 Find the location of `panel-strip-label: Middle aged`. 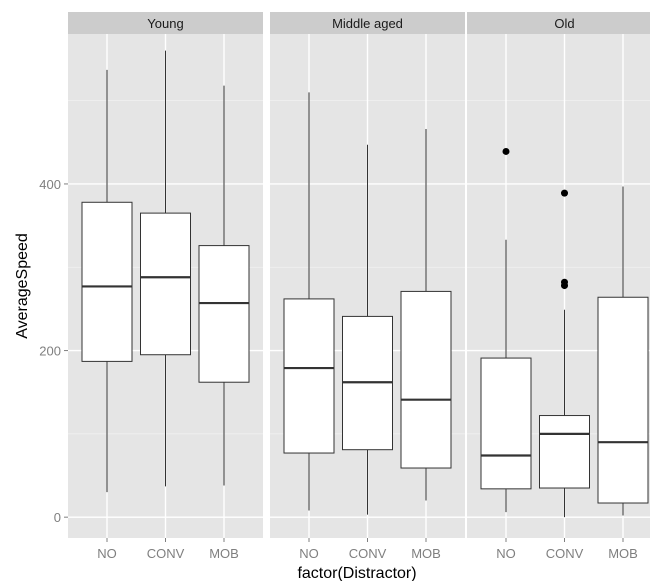

panel-strip-label: Middle aged is located at coordinates (367, 23).